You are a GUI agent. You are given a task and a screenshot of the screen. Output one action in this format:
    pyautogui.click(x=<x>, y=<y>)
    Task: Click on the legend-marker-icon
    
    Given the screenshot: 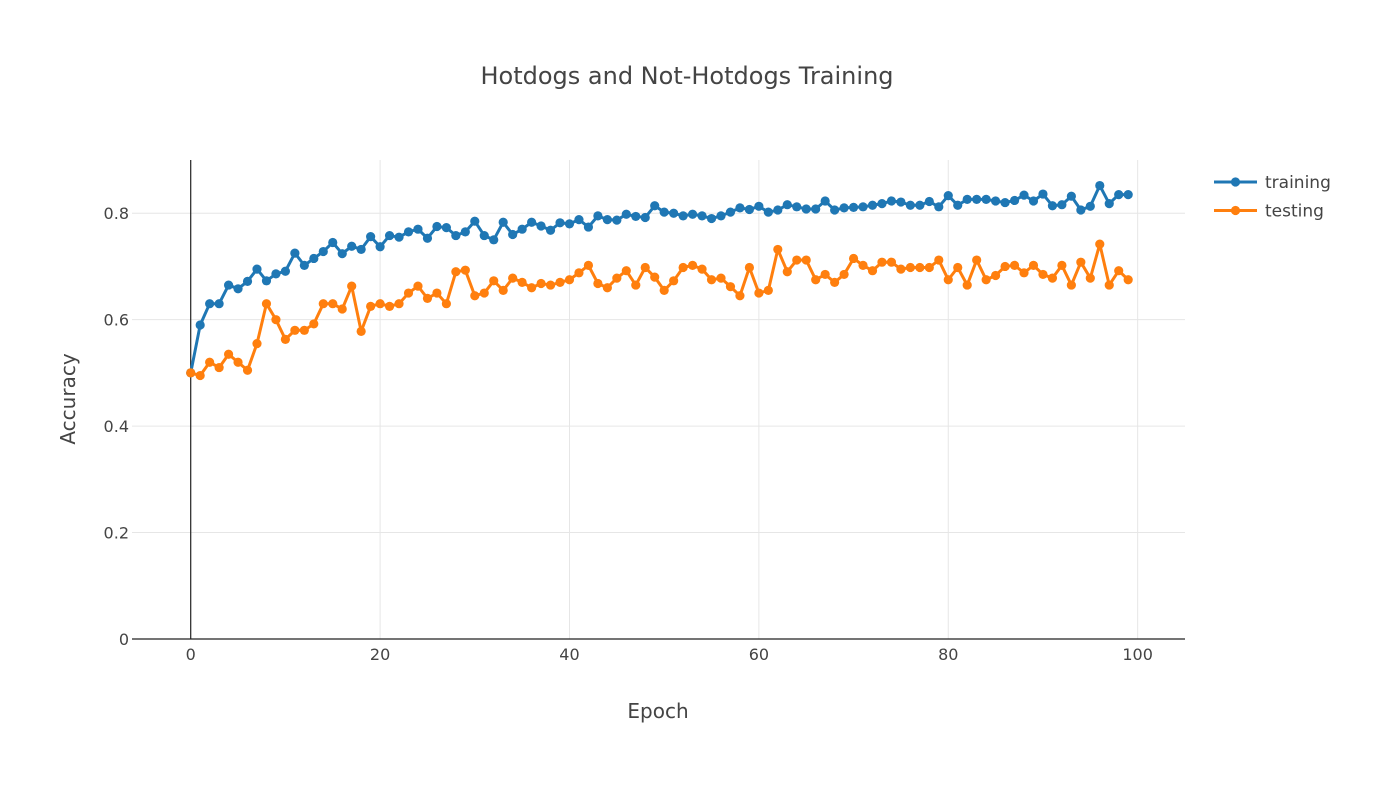 What is the action you would take?
    pyautogui.click(x=1235, y=182)
    